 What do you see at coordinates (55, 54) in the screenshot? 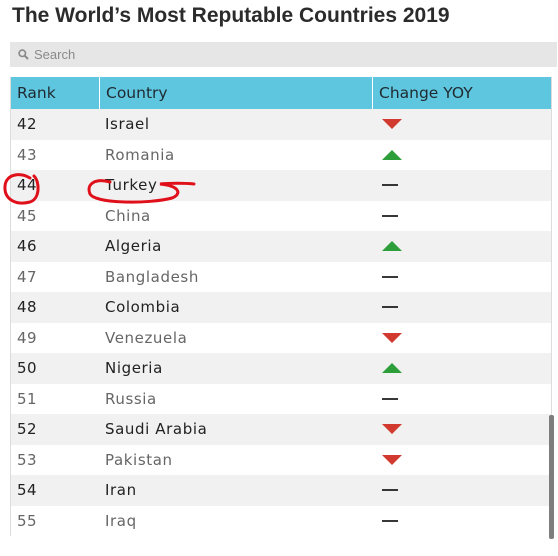
I see `search-placeholder: Search` at bounding box center [55, 54].